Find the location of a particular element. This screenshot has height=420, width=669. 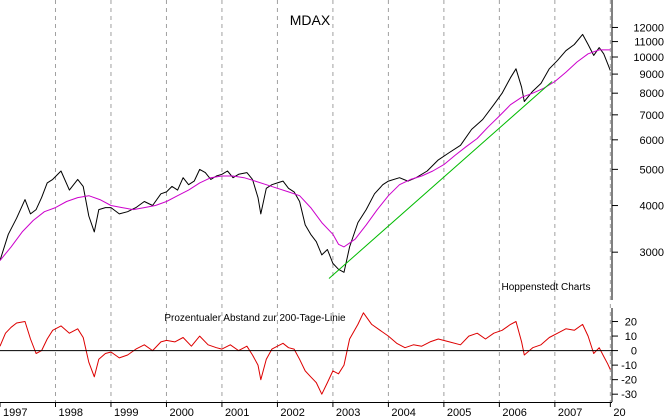

upper-y-tick-label: 9000 is located at coordinates (652, 75).